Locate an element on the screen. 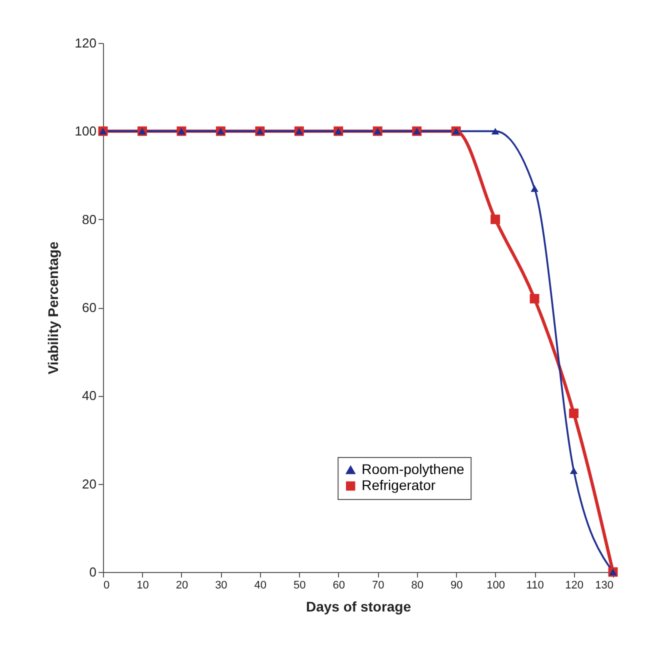 The width and height of the screenshot is (661, 663). legend-label: Room-polythene is located at coordinates (413, 469).